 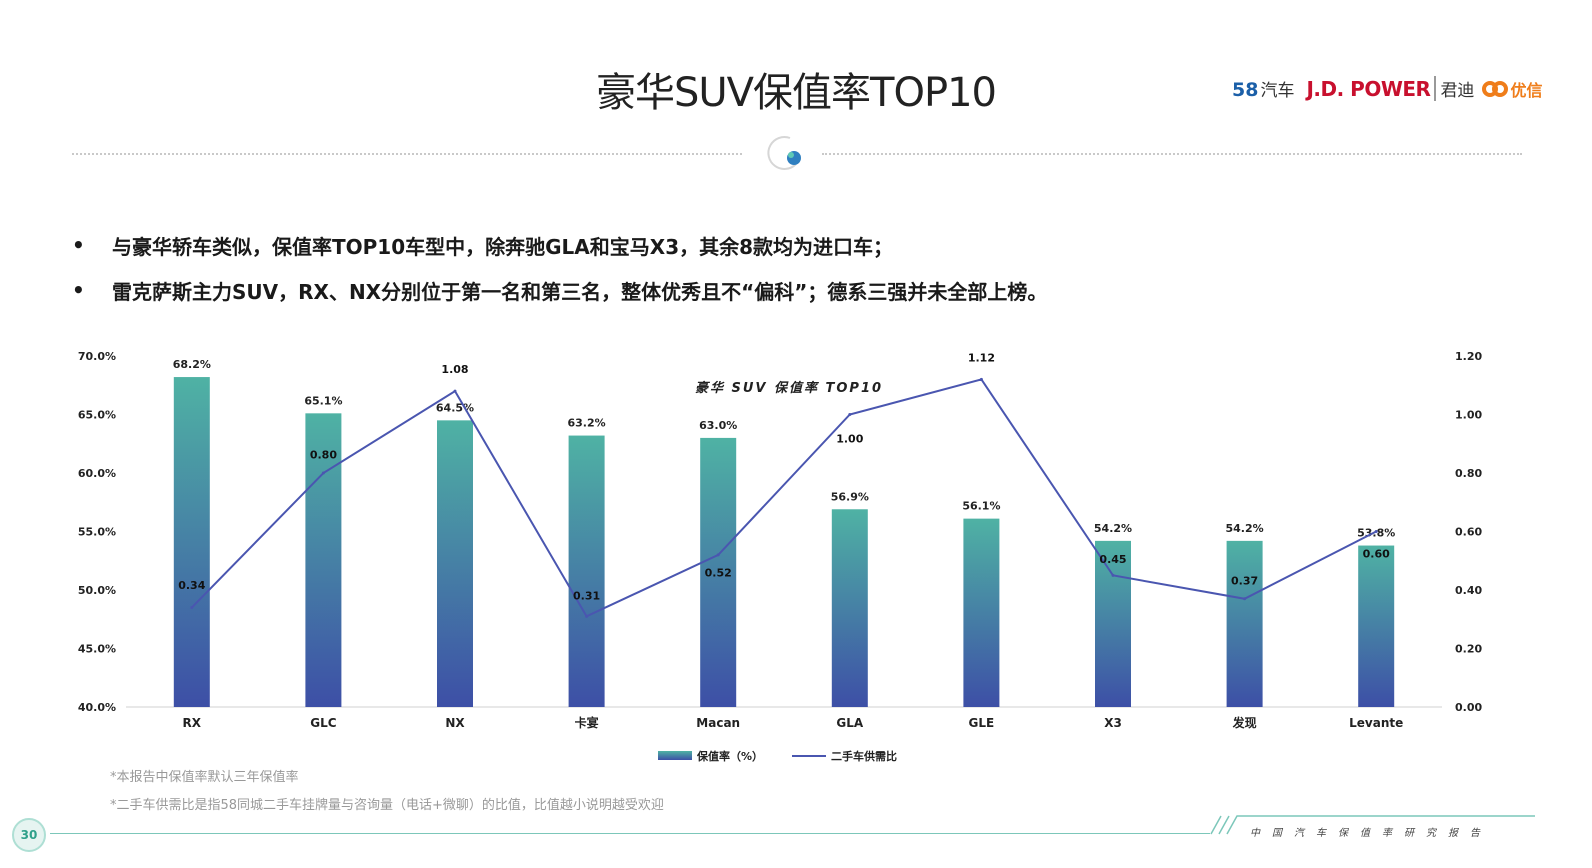 What do you see at coordinates (796, 93) in the screenshot?
I see `page-title: 豪华SUV保值率TOP10` at bounding box center [796, 93].